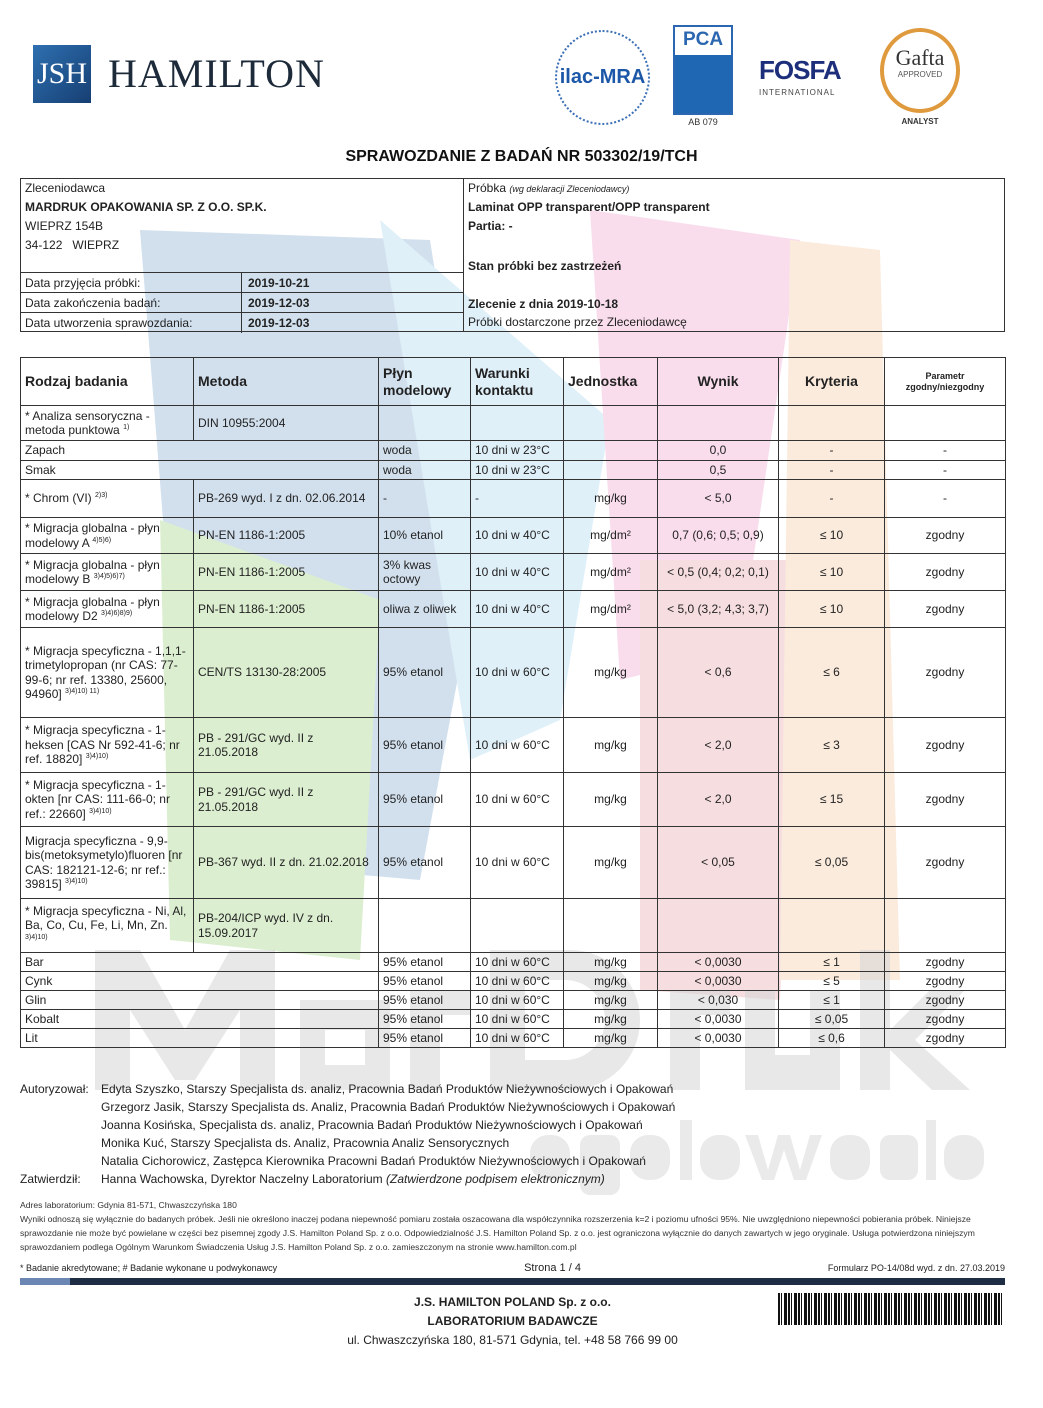 The width and height of the screenshot is (1043, 1408). I want to click on cell-warunki-text: -, so click(477, 498).